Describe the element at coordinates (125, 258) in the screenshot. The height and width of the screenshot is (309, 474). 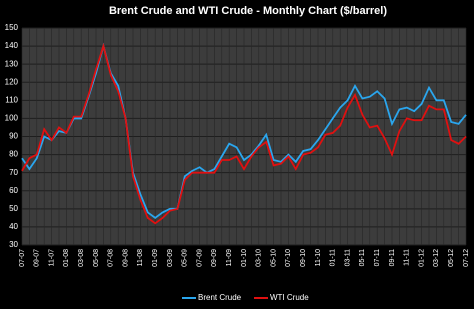
I see `x-tick-label: 09-08` at that location.